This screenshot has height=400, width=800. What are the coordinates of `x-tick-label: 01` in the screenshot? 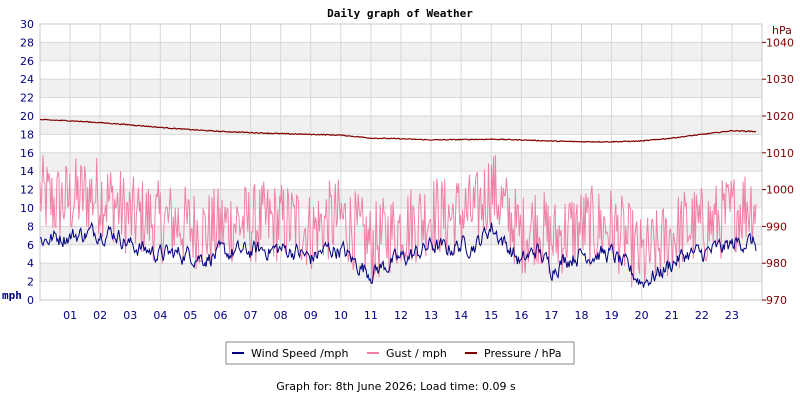 It's located at (70, 315).